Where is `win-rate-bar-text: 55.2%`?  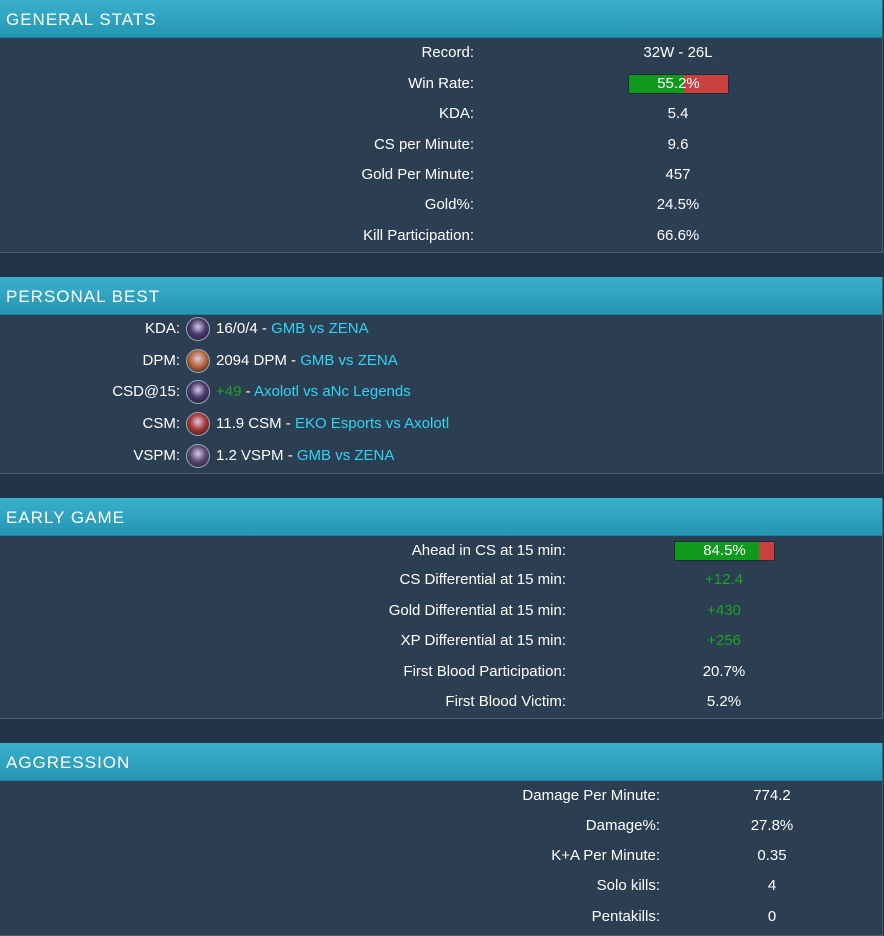
win-rate-bar-text: 55.2% is located at coordinates (678, 83).